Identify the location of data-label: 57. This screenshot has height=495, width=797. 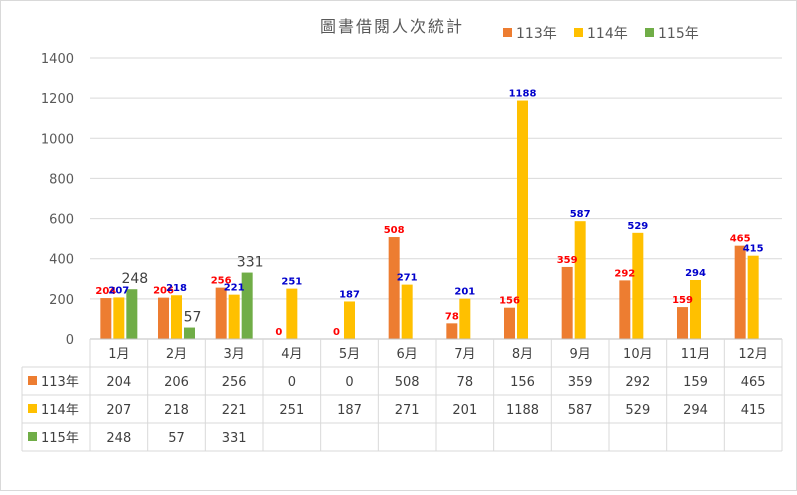
(193, 318).